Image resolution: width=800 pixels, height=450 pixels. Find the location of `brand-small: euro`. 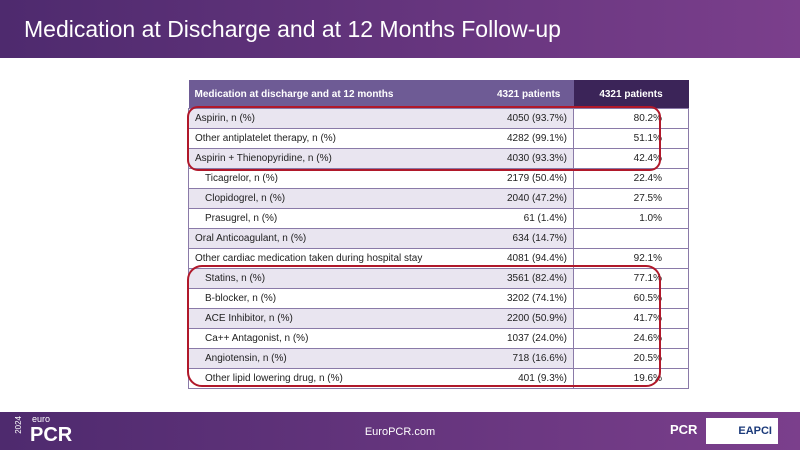

brand-small: euro is located at coordinates (41, 419).